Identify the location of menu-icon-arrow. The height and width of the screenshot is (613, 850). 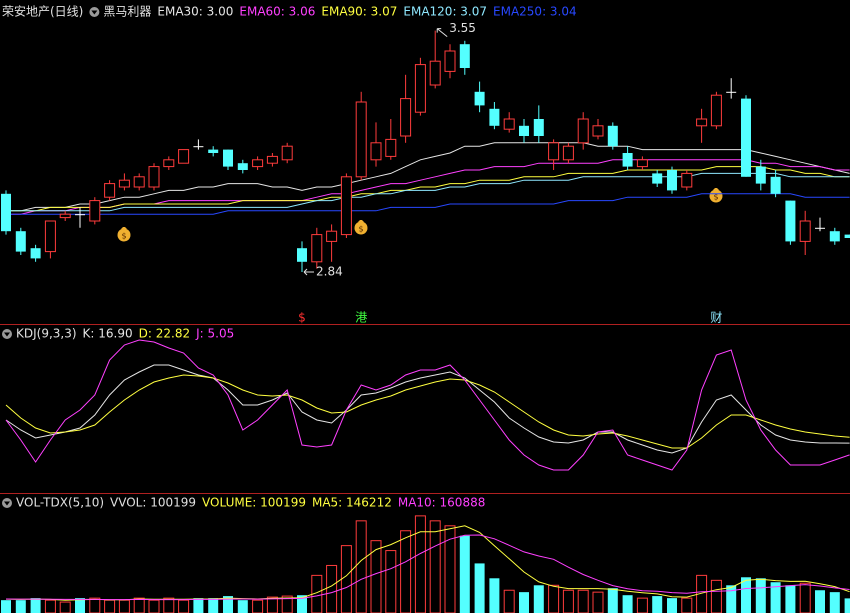
(94, 12).